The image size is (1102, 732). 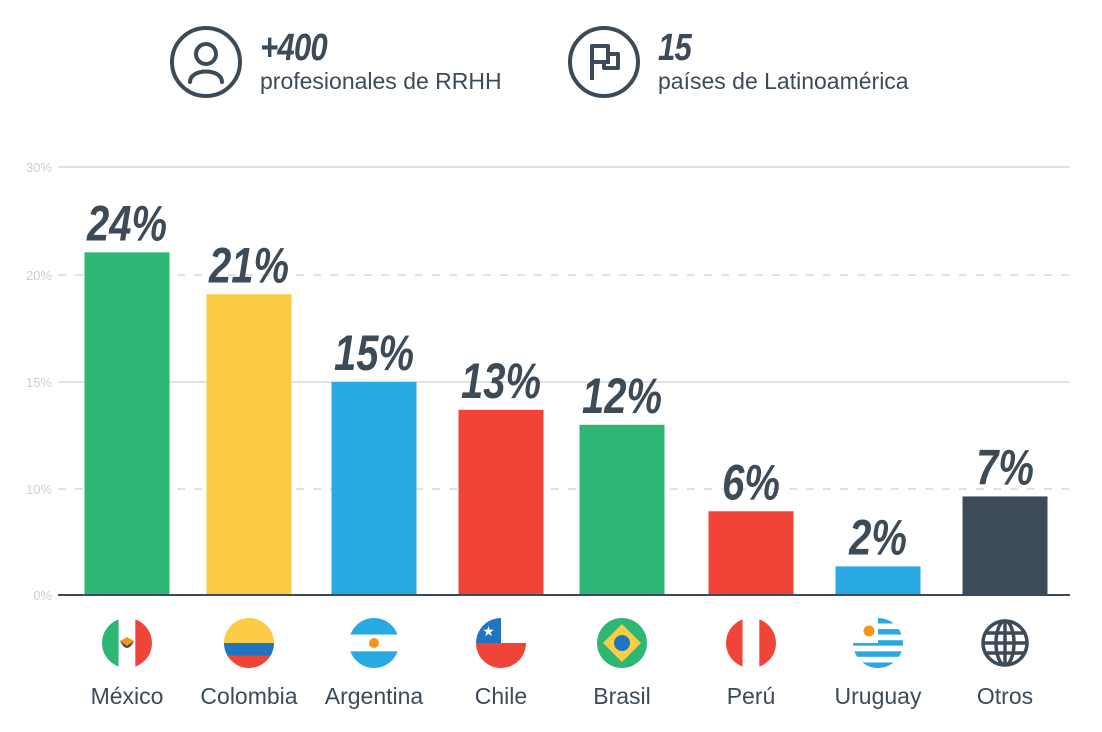 What do you see at coordinates (126, 223) in the screenshot?
I see `data-label: 24%` at bounding box center [126, 223].